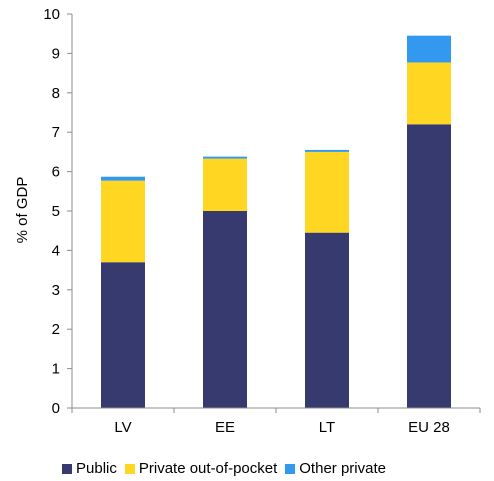  What do you see at coordinates (56, 53) in the screenshot?
I see `y-tick-label-9: 9` at bounding box center [56, 53].